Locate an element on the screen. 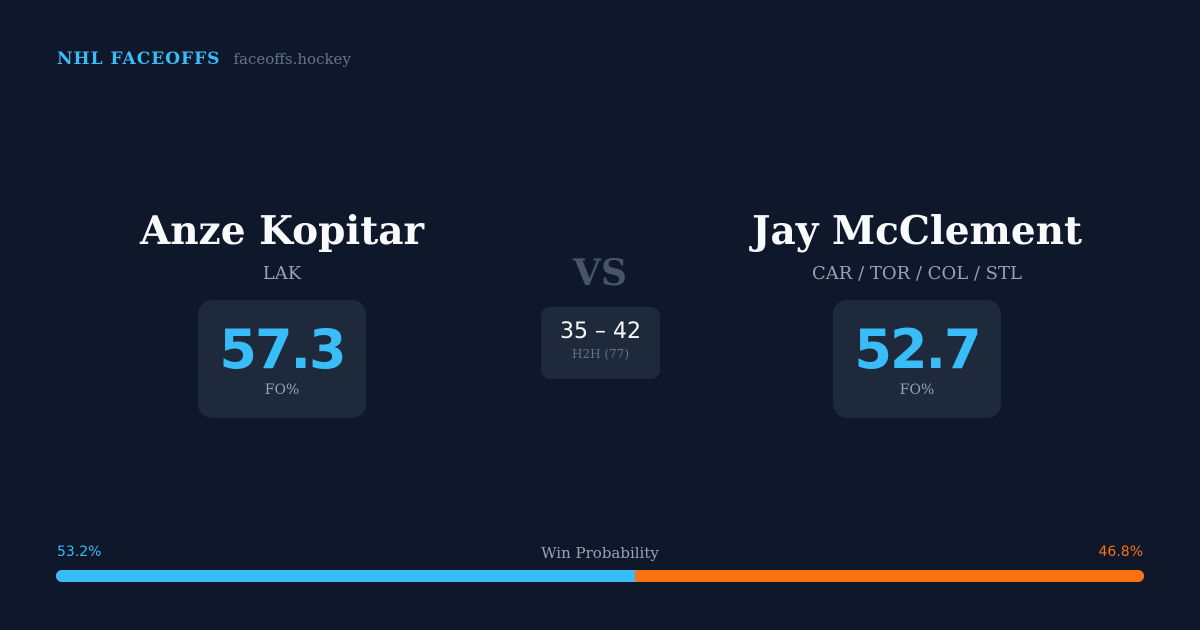 The width and height of the screenshot is (1200, 630). faceoff-percentage: 52.7 is located at coordinates (917, 349).